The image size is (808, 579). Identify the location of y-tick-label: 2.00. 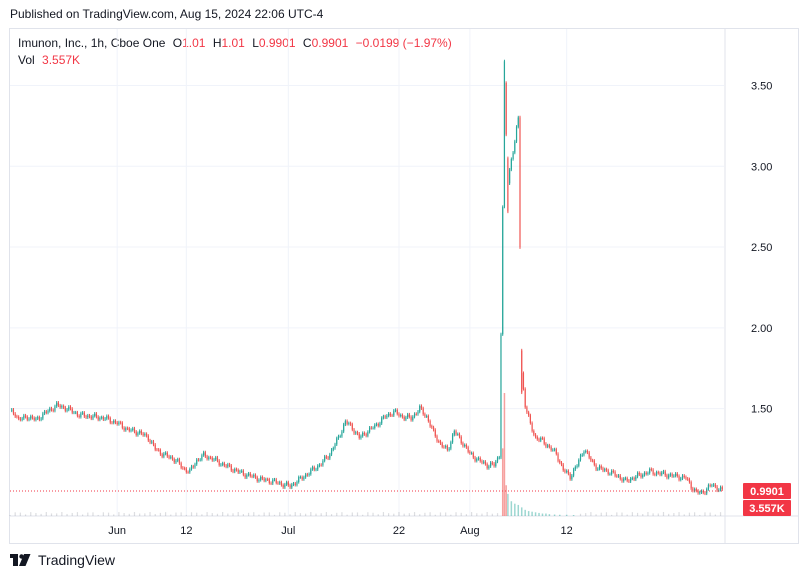
(761, 329).